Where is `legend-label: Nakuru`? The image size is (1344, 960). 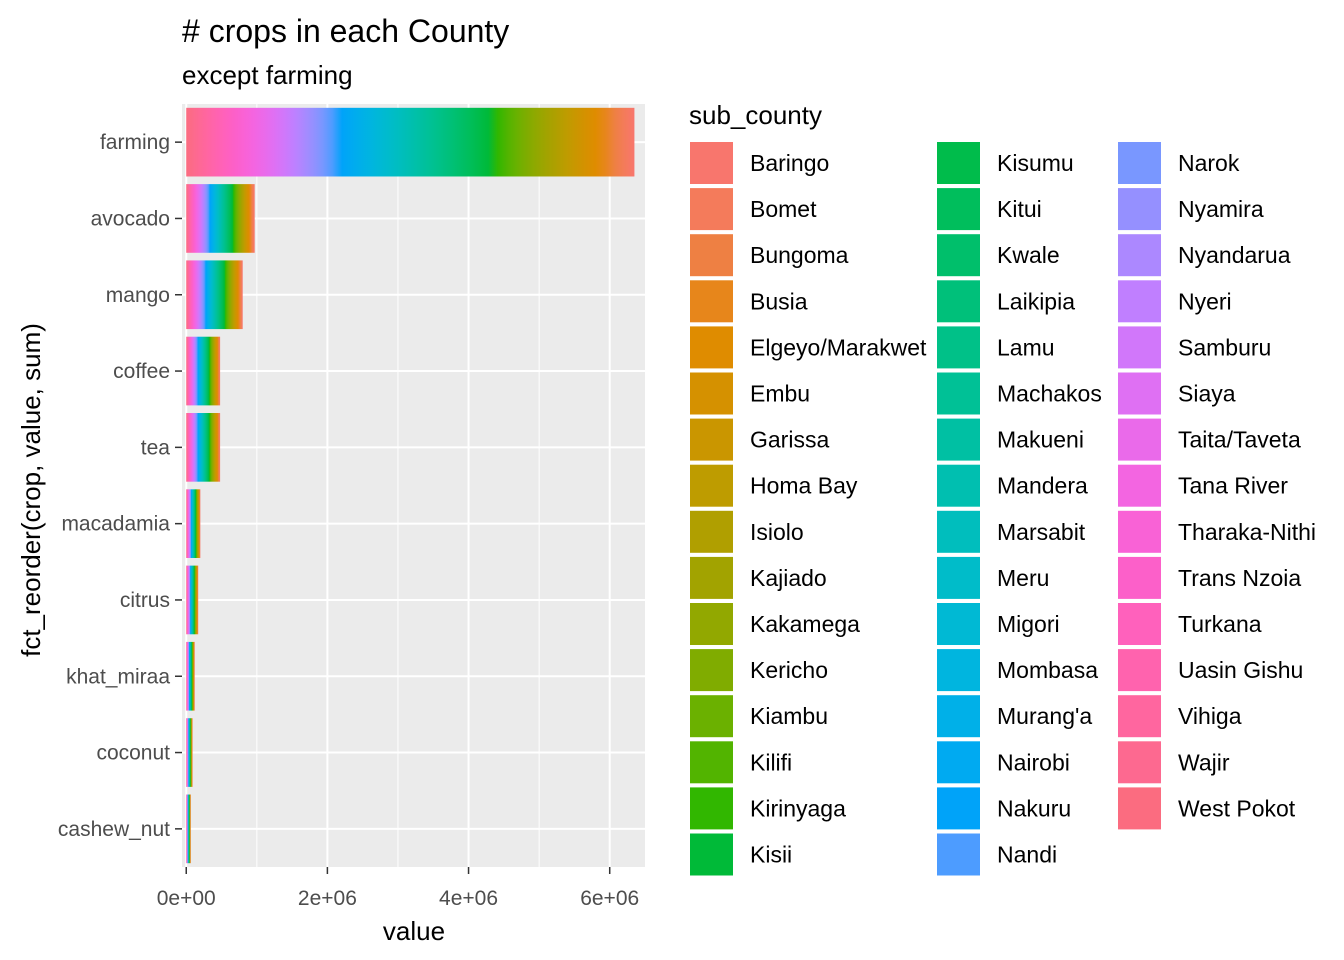
legend-label: Nakuru is located at coordinates (1034, 808).